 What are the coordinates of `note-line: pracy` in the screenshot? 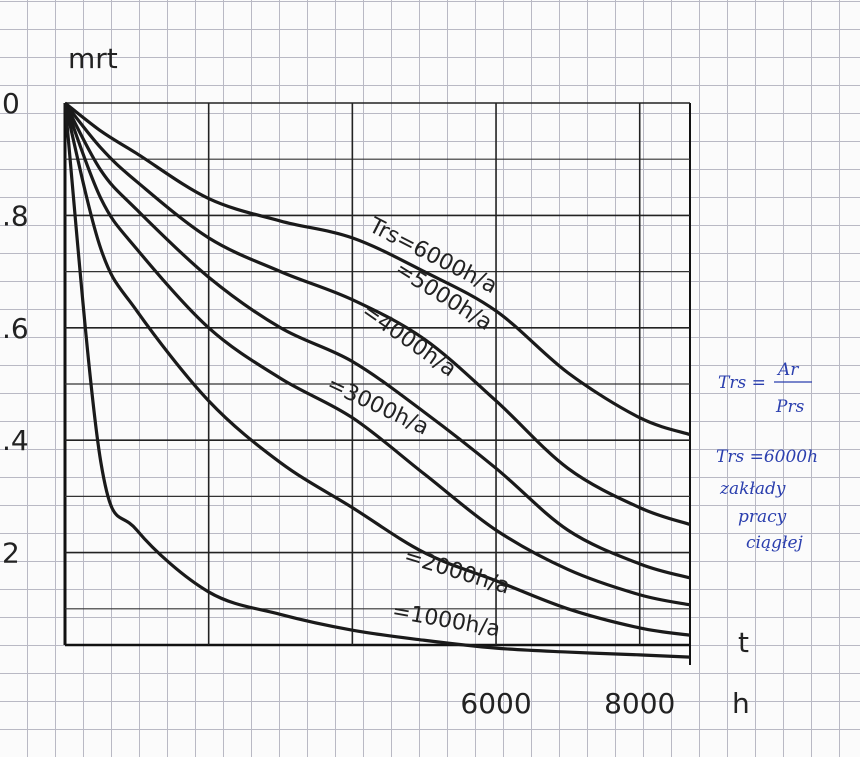 It's located at (762, 517).